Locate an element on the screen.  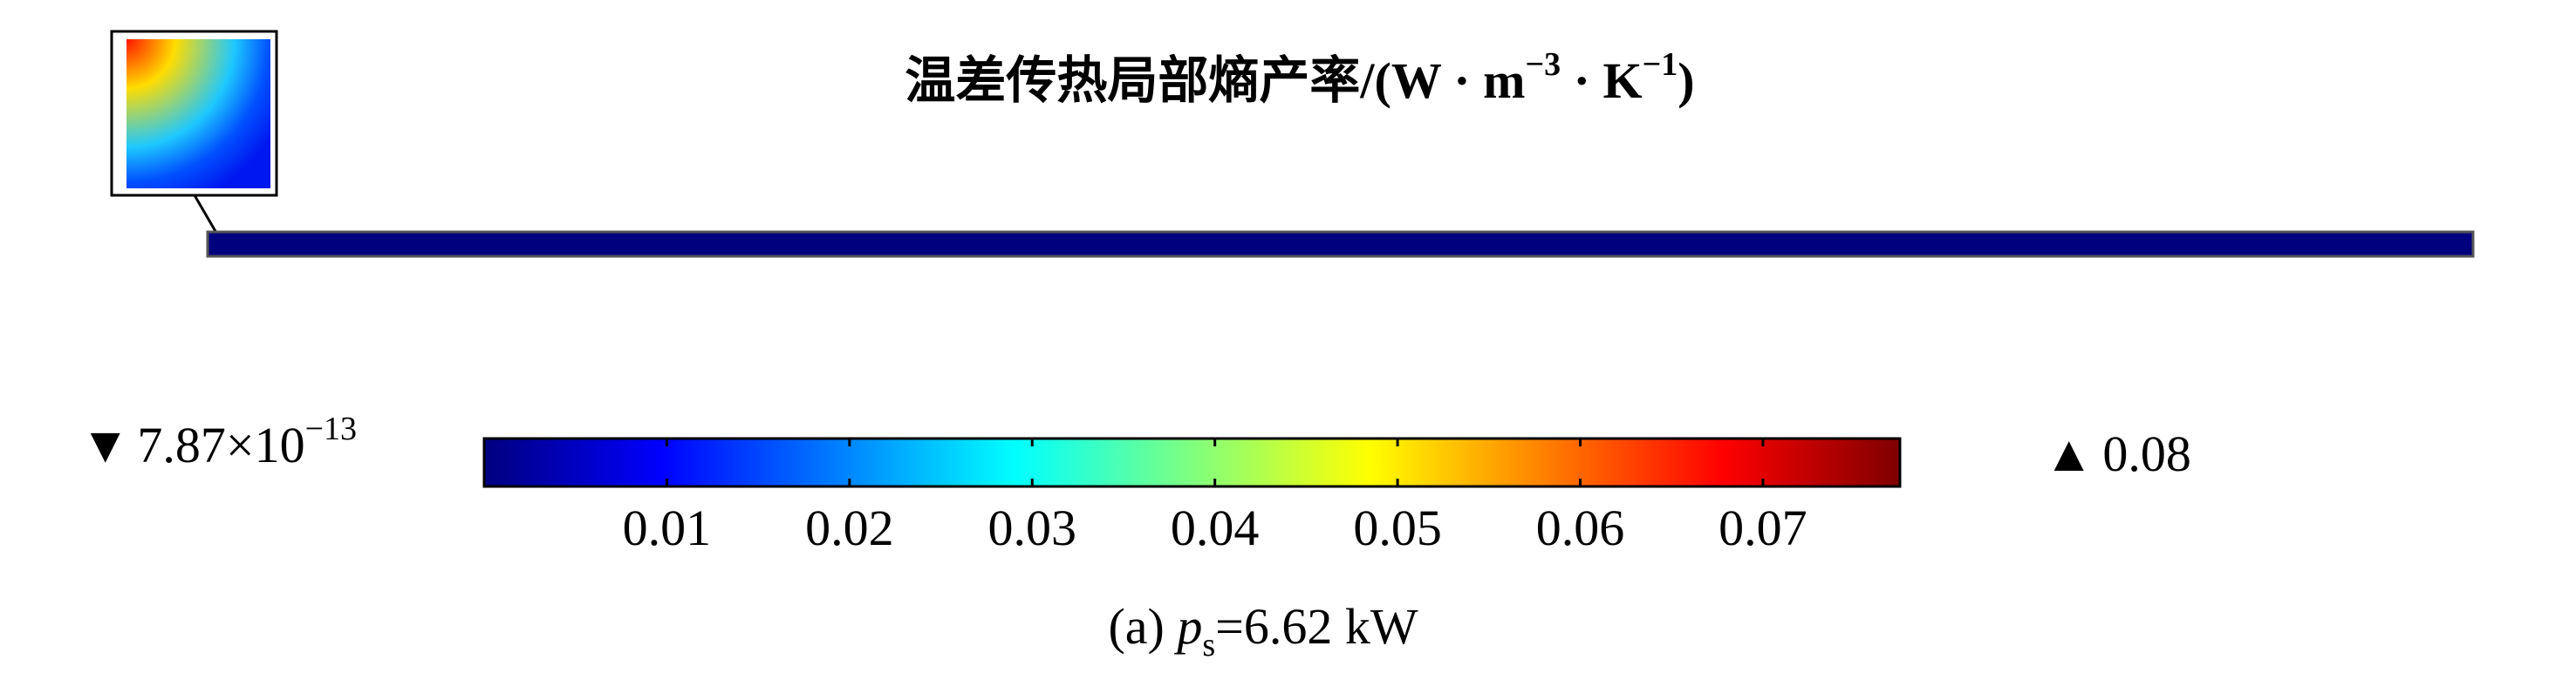
chart-title: 温差传热局部熵产率/(W · m−3 · K−1) is located at coordinates (1299, 77).